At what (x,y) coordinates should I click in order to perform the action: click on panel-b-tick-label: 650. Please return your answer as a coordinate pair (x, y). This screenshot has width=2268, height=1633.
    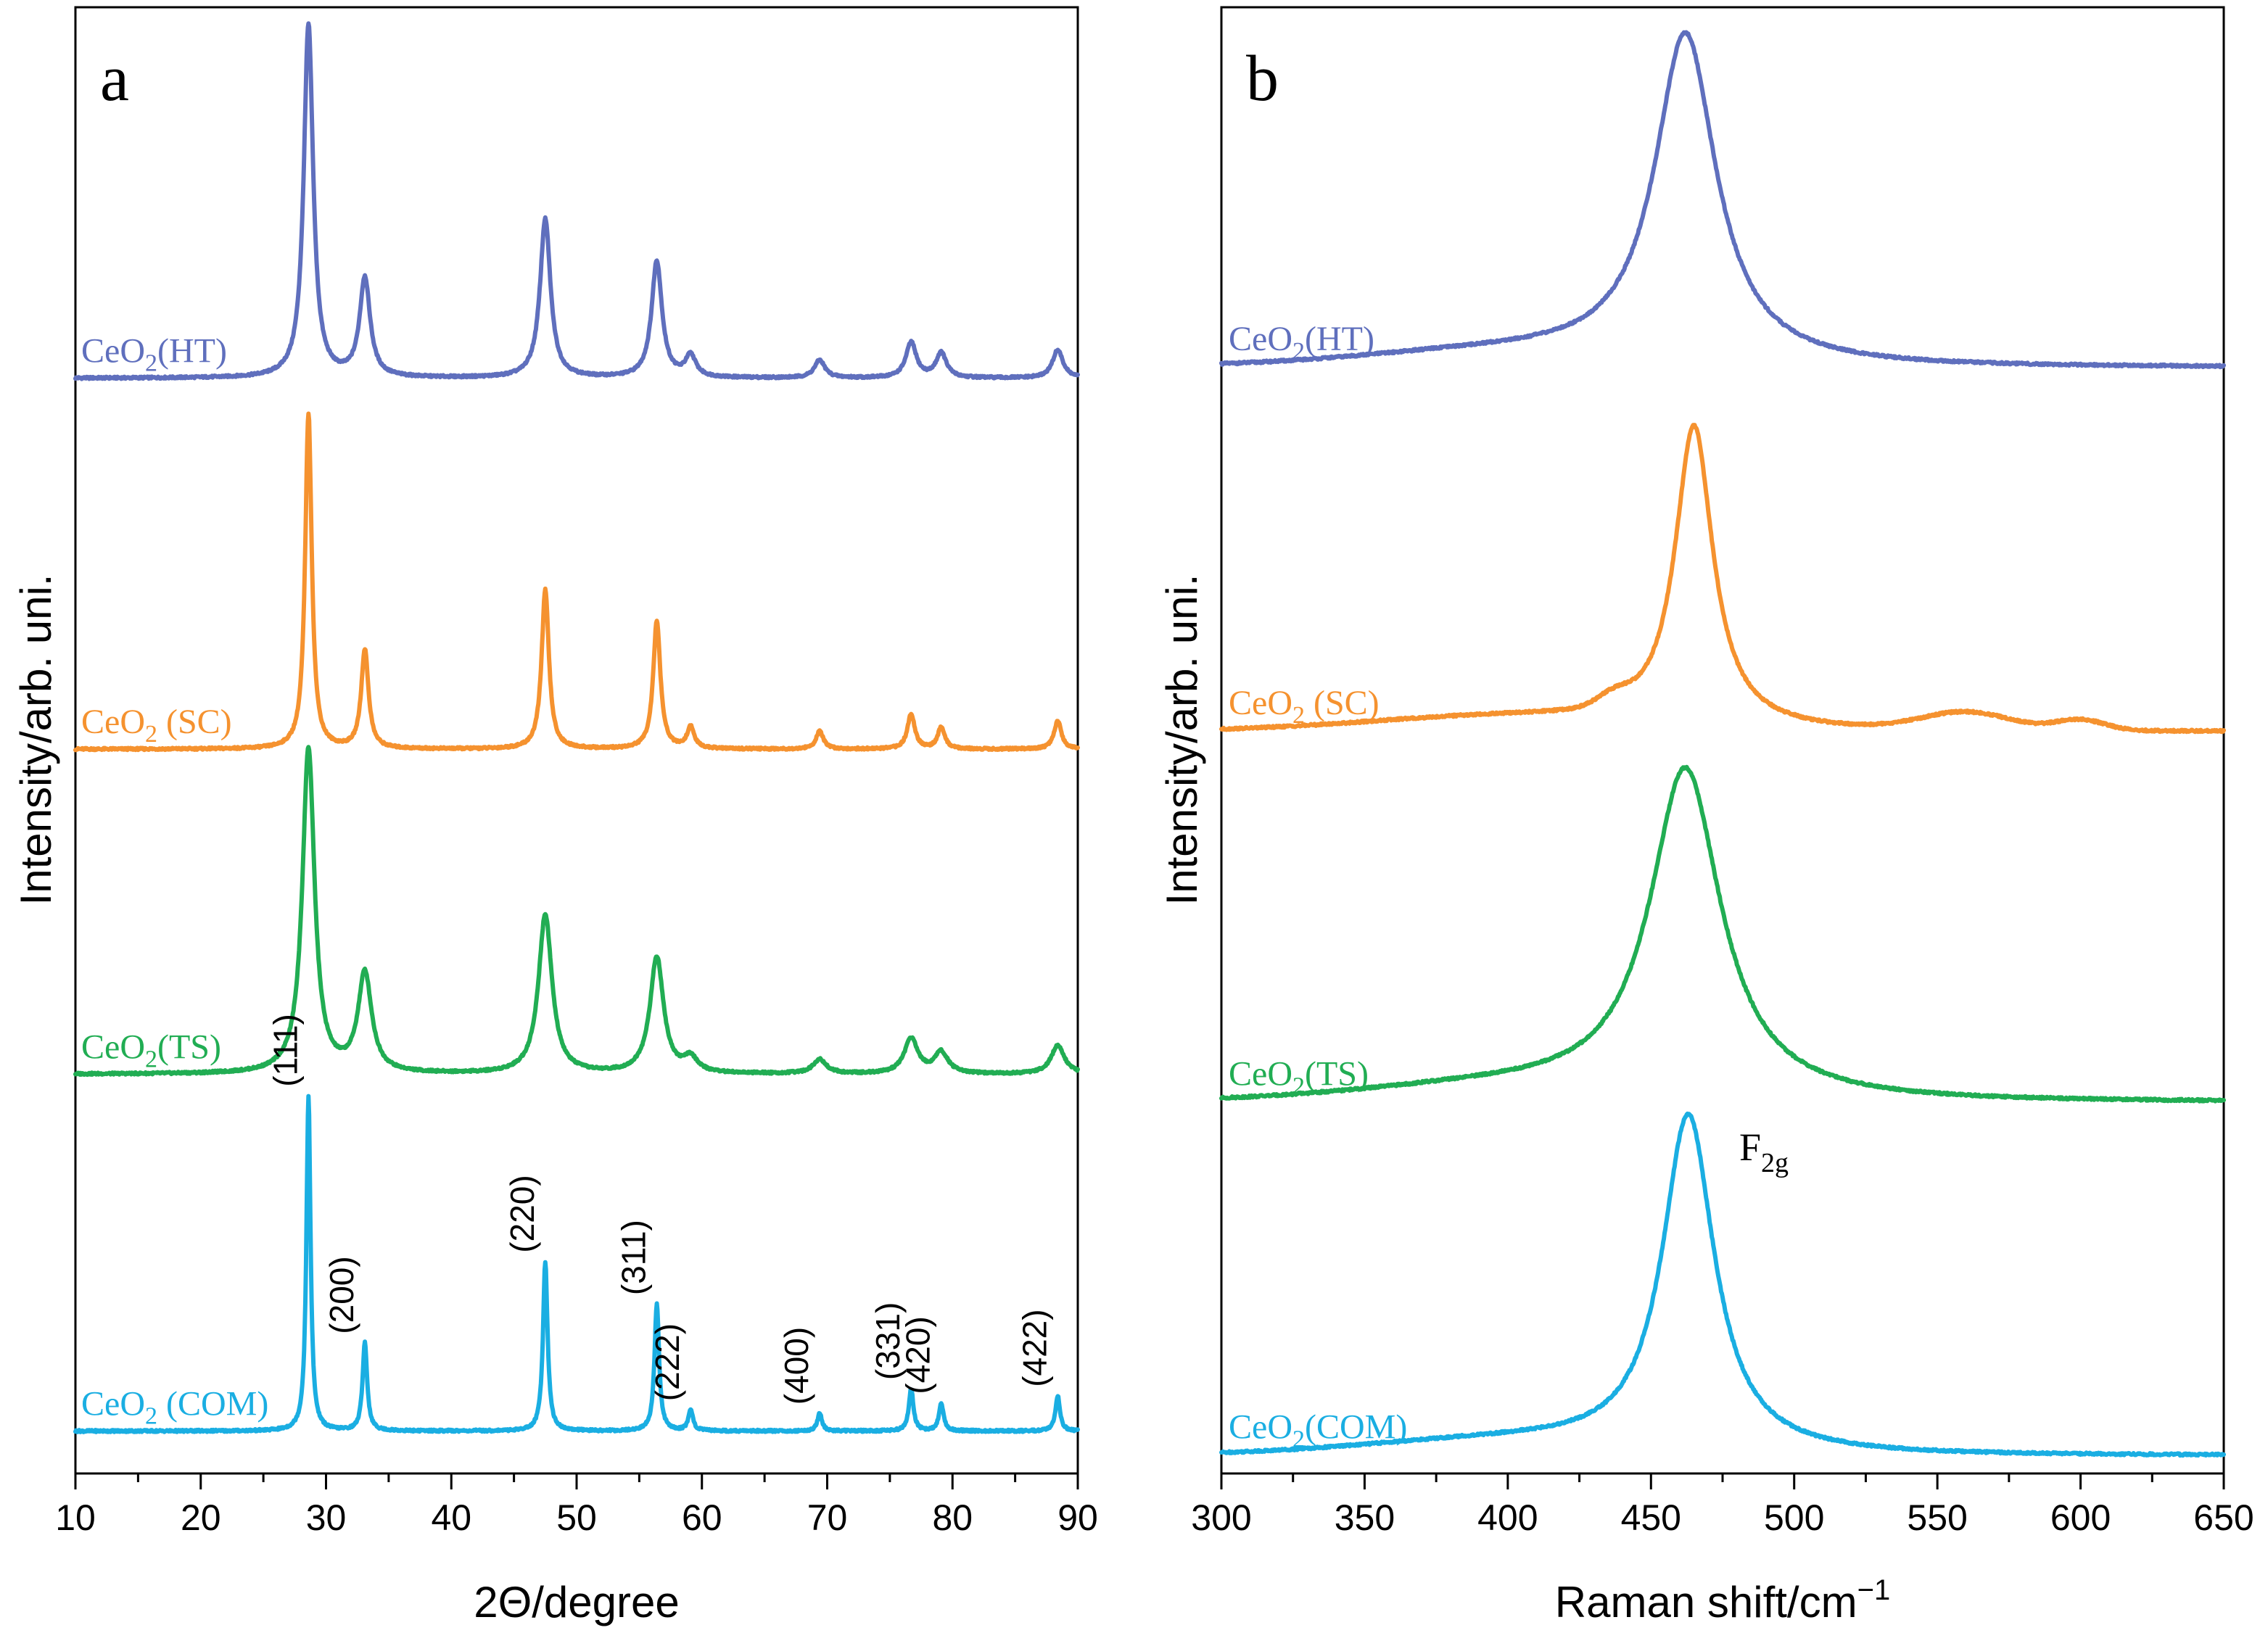
    Looking at the image, I should click on (2223, 1517).